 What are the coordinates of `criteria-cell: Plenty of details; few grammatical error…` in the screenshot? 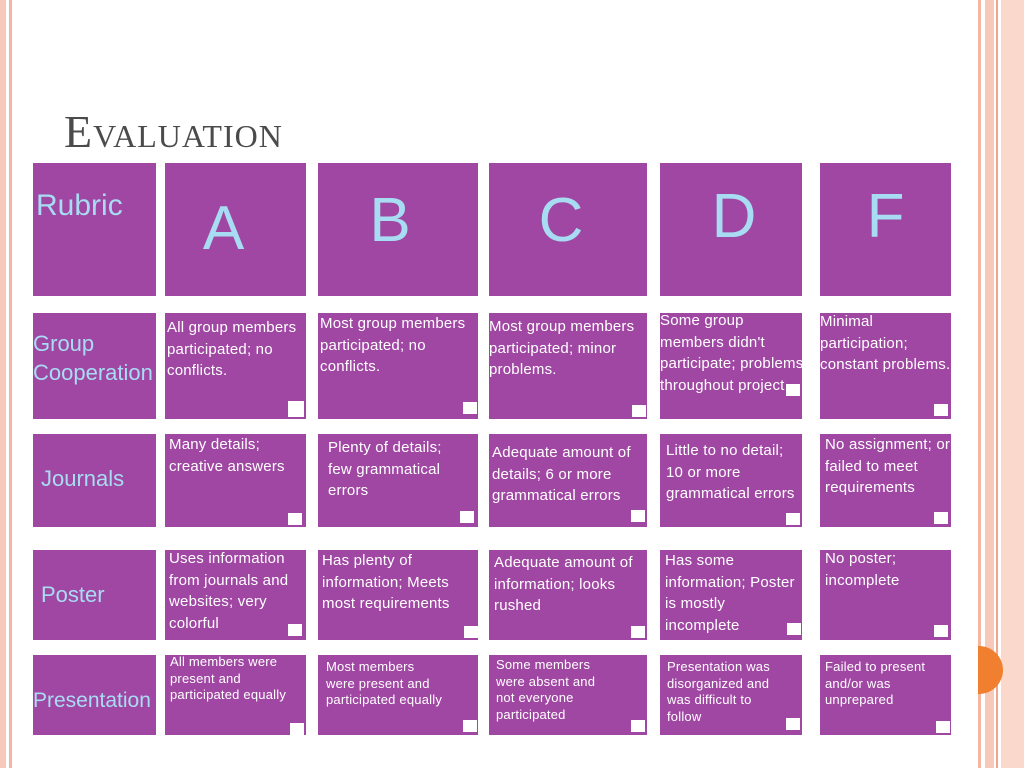 It's located at (398, 480).